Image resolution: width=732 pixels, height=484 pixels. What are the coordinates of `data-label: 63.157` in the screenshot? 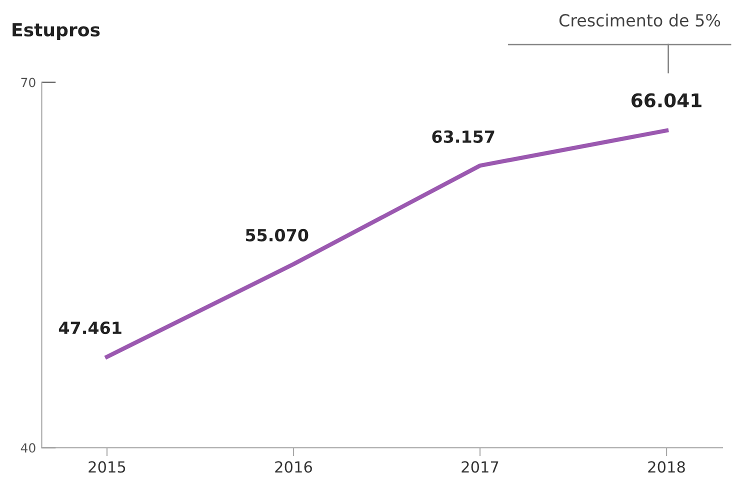 It's located at (463, 136).